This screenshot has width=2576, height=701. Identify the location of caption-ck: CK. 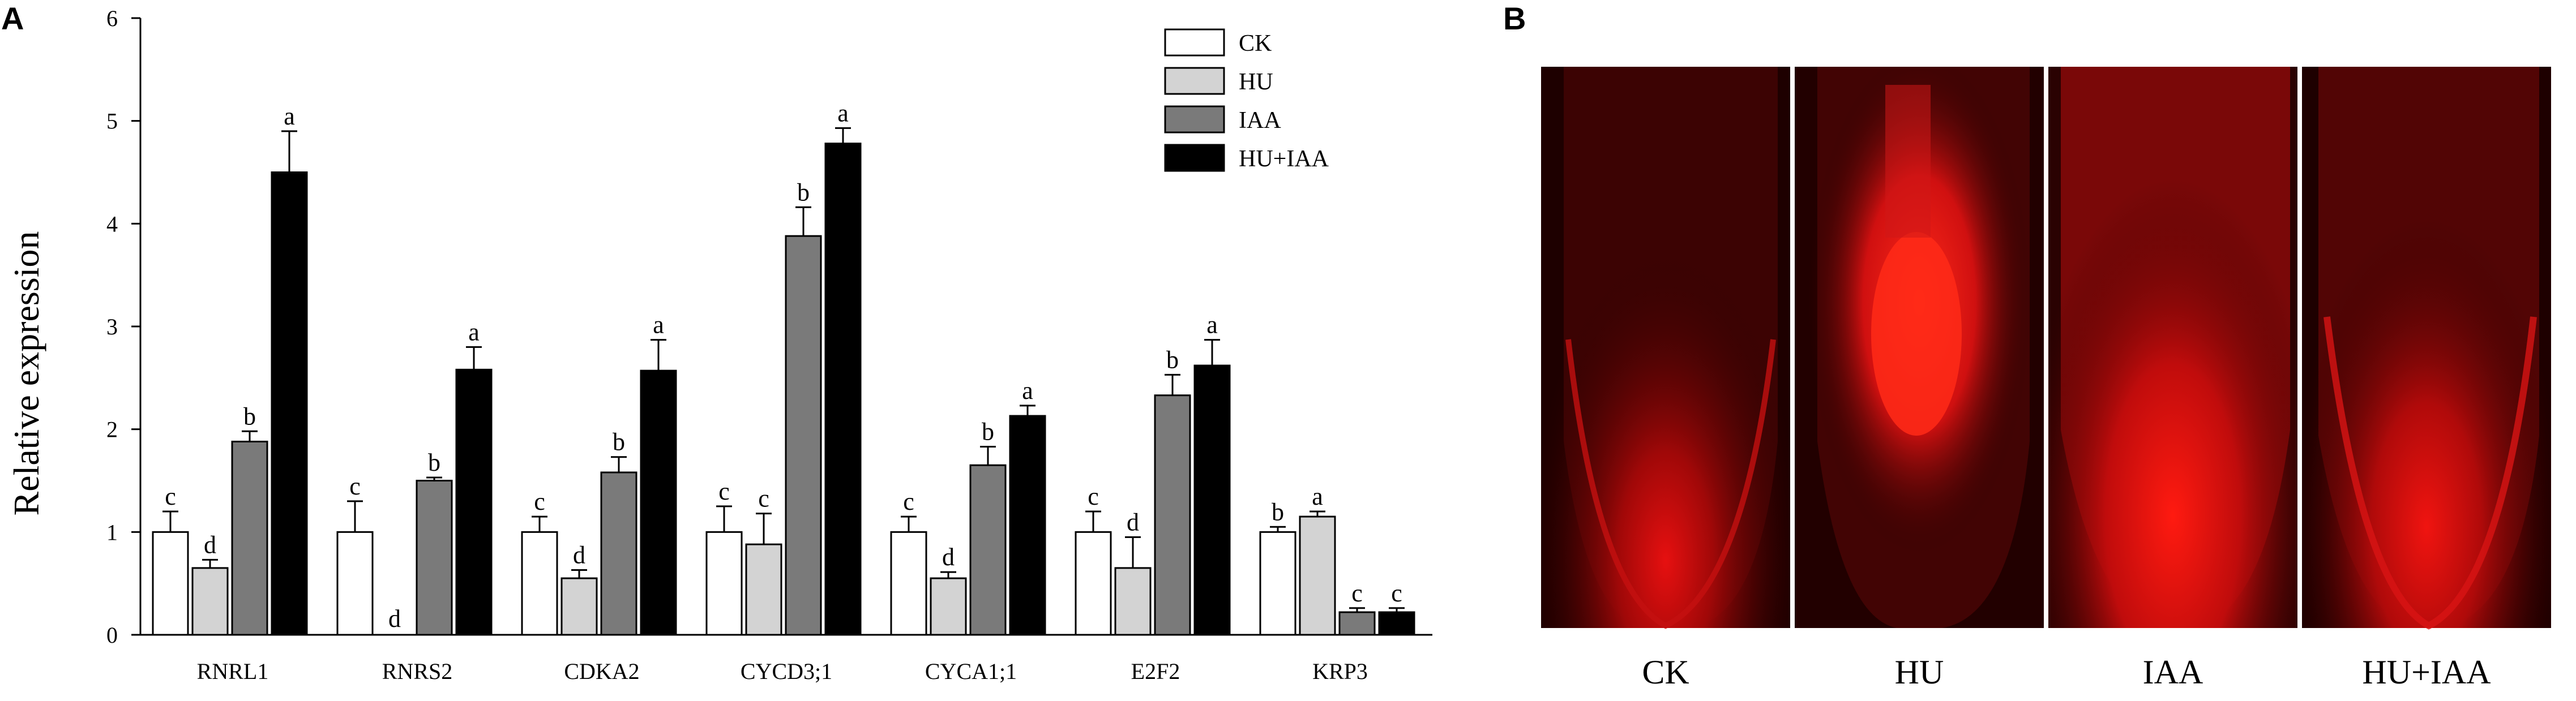
(1665, 672).